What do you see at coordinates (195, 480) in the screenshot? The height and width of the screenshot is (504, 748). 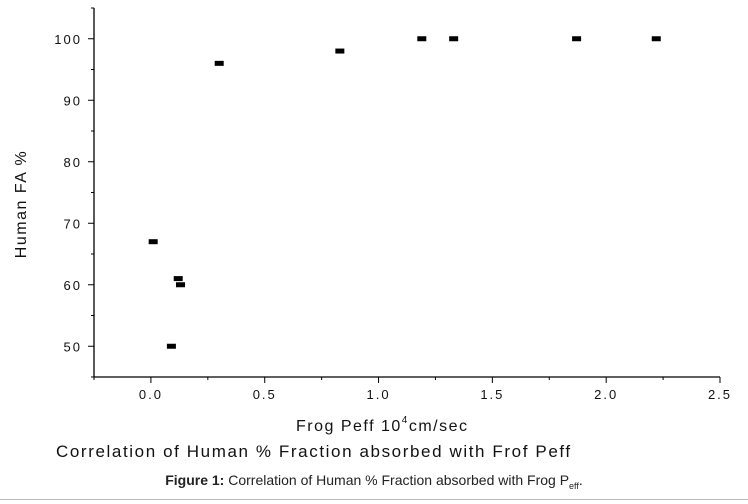 I see `caption-label: Figure 1:` at bounding box center [195, 480].